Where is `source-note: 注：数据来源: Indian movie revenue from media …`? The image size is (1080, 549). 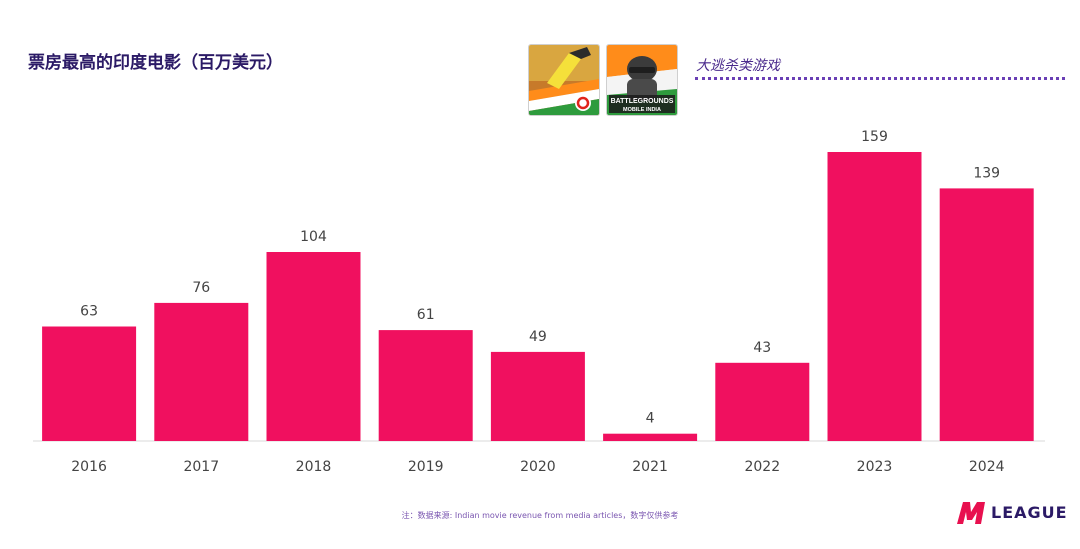 source-note: 注：数据来源: Indian movie revenue from media … is located at coordinates (540, 515).